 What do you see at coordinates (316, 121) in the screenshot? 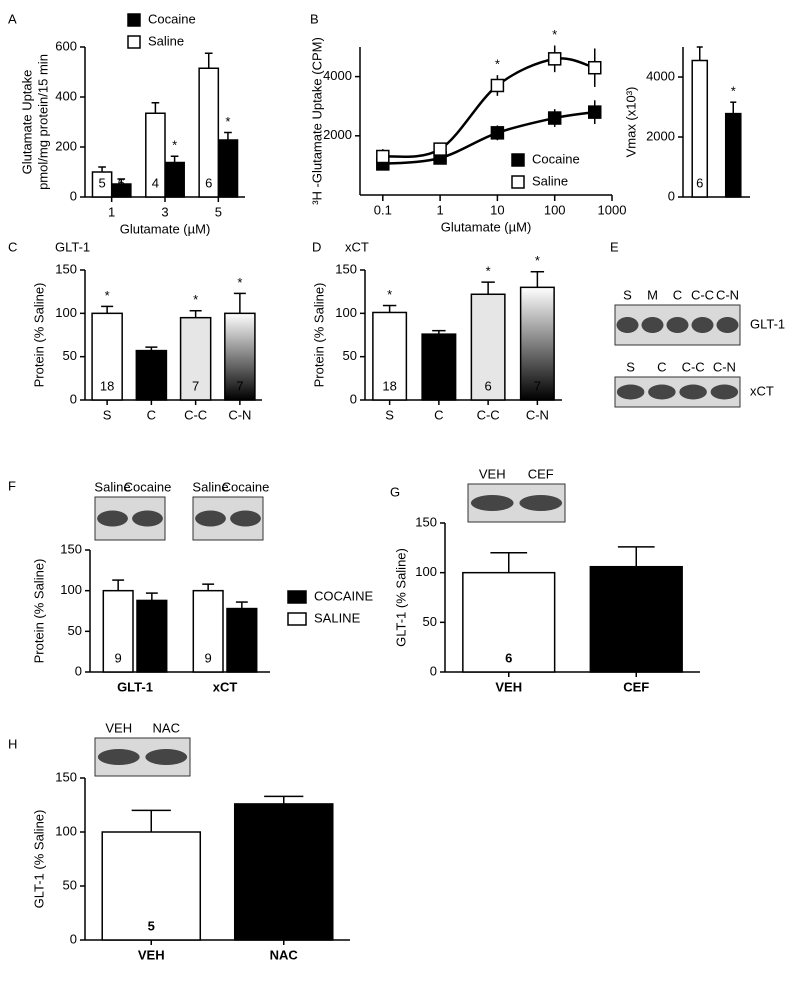
I see `y-axis-label: ³H -Glutamate Uptake (CPM)` at bounding box center [316, 121].